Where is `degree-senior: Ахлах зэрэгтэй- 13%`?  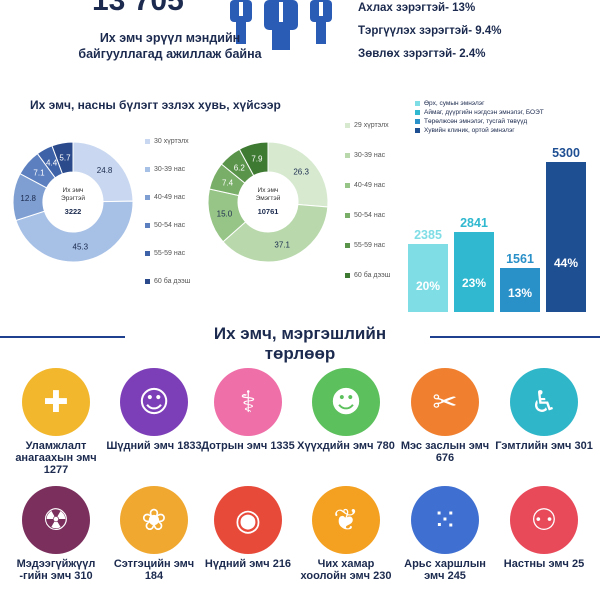
degree-senior: Ахлах зэрэгтэй- 13% is located at coordinates (417, 8).